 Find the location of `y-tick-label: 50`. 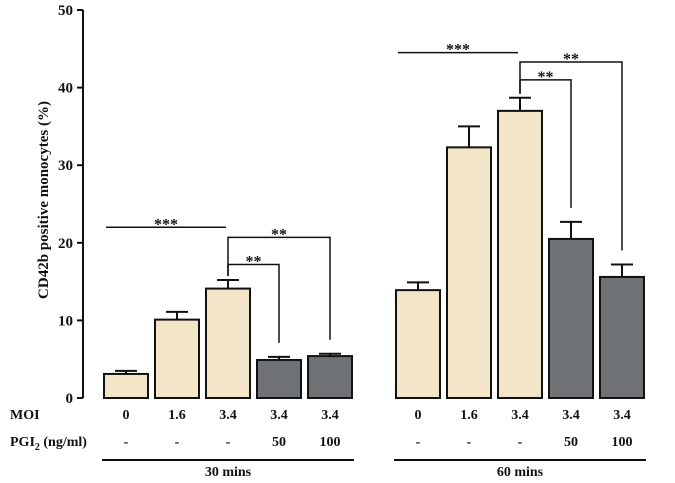

y-tick-label: 50 is located at coordinates (65, 11).